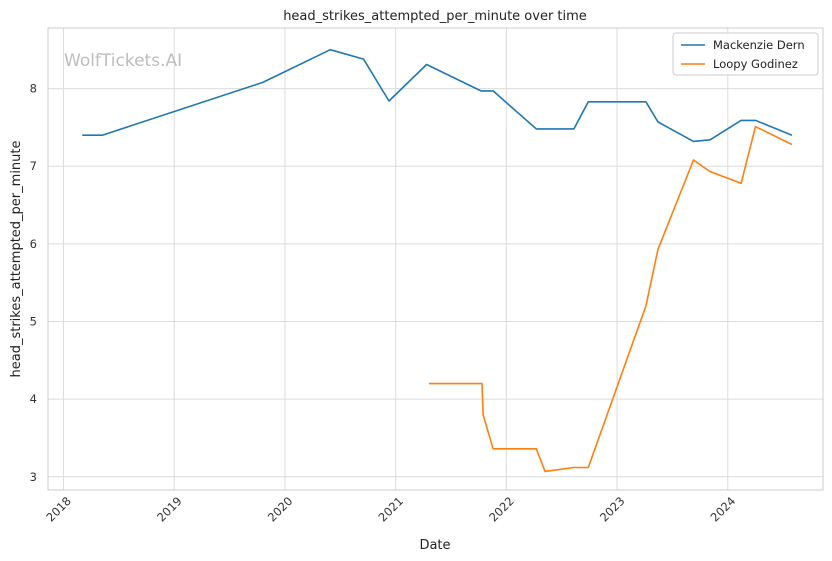 The image size is (832, 561). Describe the element at coordinates (437, 95) in the screenshot. I see `series-line-mackenzie-dern` at that location.